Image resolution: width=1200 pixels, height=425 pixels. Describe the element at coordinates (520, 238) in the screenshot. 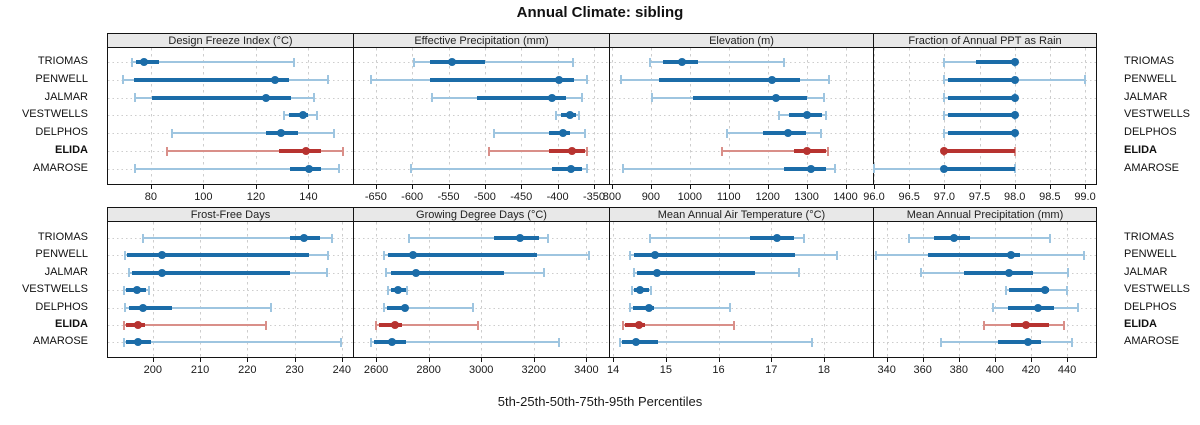

I see `median-dot-triomas` at that location.